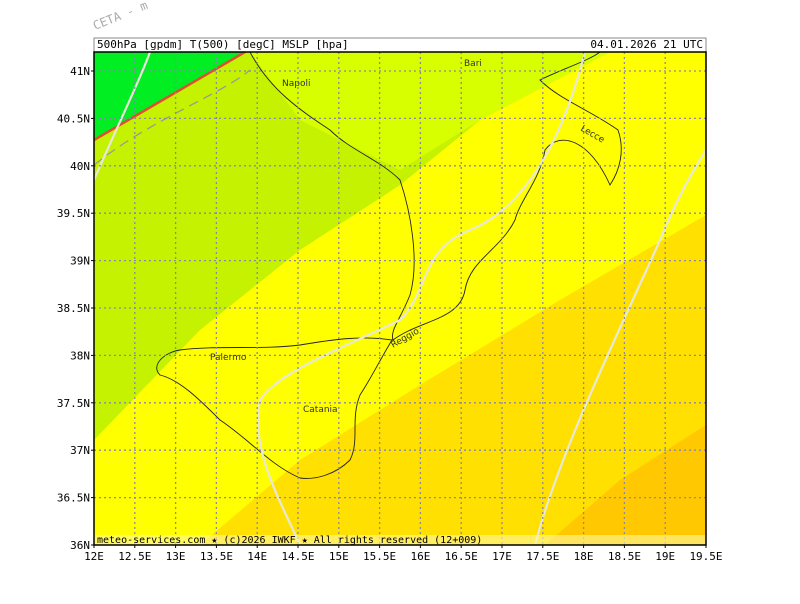 This screenshot has height=604, width=800. I want to click on lat-label: 36.5N, so click(73, 498).